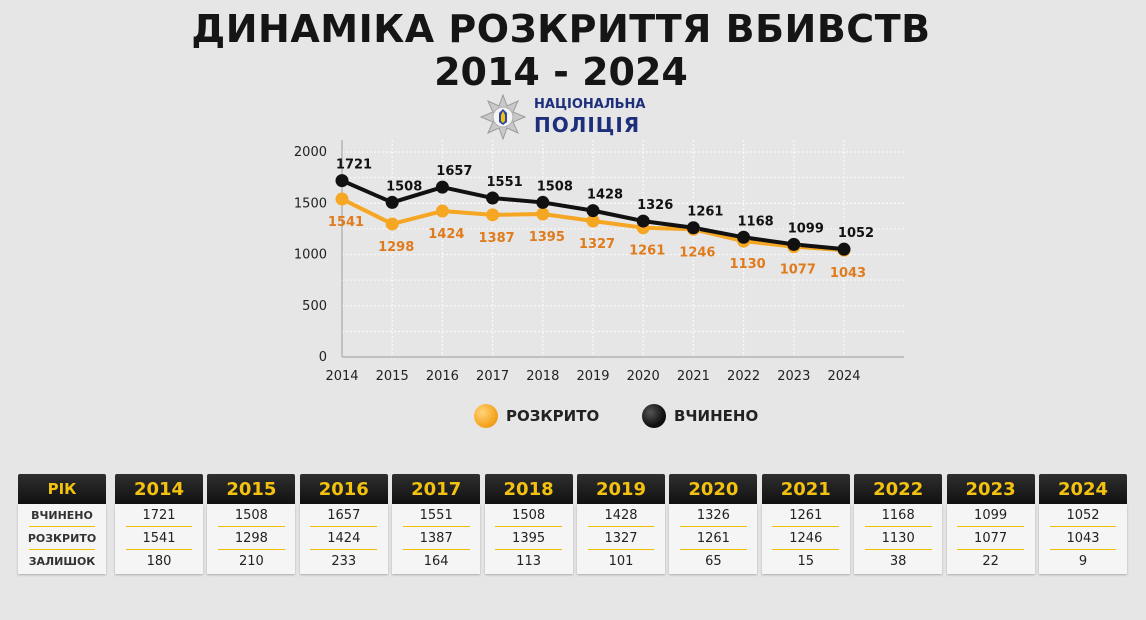 This screenshot has height=620, width=1146. Describe the element at coordinates (587, 125) in the screenshot. I see `logo-text-line-2: ПОЛІЦІЯ` at that location.